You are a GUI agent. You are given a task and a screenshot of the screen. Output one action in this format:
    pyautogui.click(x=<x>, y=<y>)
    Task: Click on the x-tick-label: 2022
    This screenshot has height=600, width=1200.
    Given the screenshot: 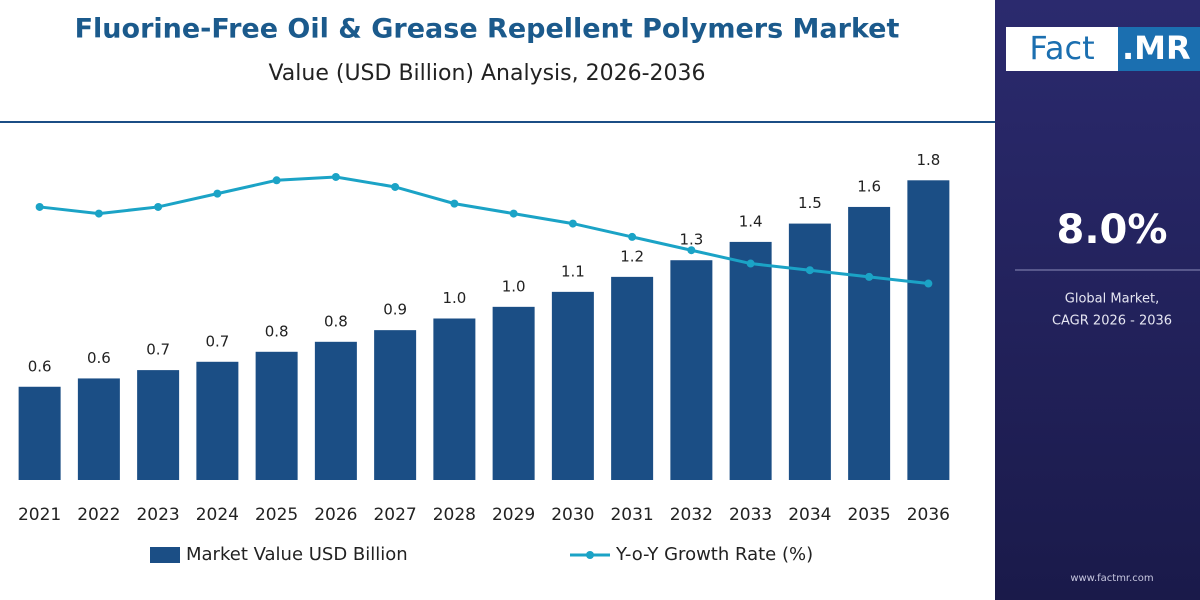 What is the action you would take?
    pyautogui.click(x=98, y=515)
    